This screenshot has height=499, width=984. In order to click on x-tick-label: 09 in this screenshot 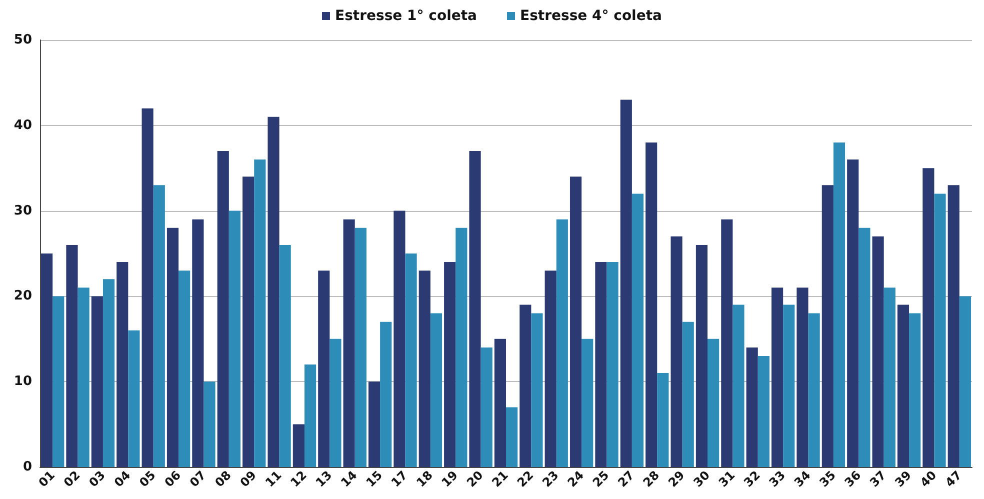, I will do `click(248, 479)`.